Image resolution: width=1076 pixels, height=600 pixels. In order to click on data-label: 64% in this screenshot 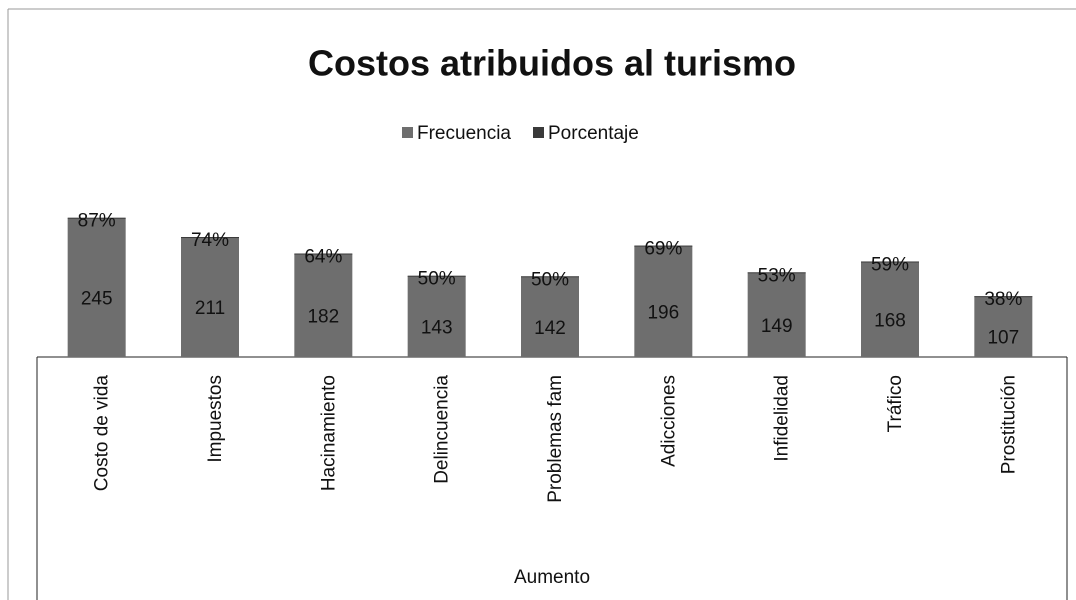, I will do `click(323, 257)`.